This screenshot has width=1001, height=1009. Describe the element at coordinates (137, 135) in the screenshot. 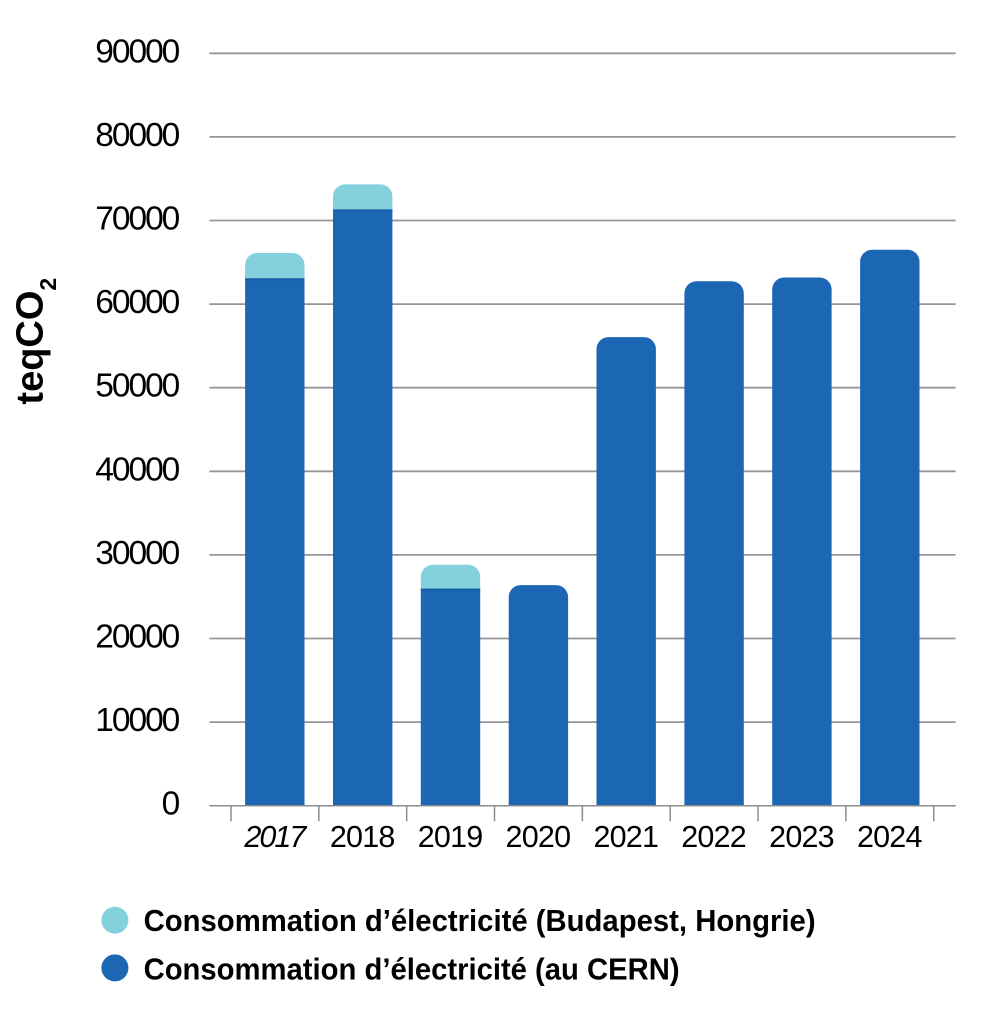

I see `svg-text: 80000` at that location.